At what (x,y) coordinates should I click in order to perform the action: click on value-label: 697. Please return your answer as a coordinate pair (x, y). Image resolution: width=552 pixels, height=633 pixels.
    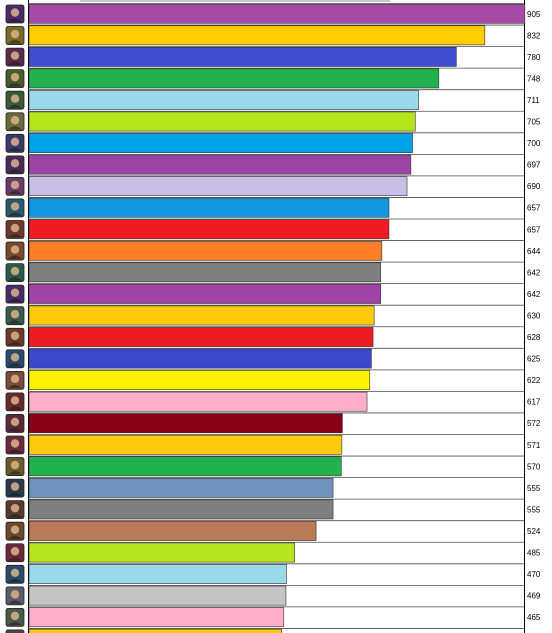
    Looking at the image, I should click on (534, 165).